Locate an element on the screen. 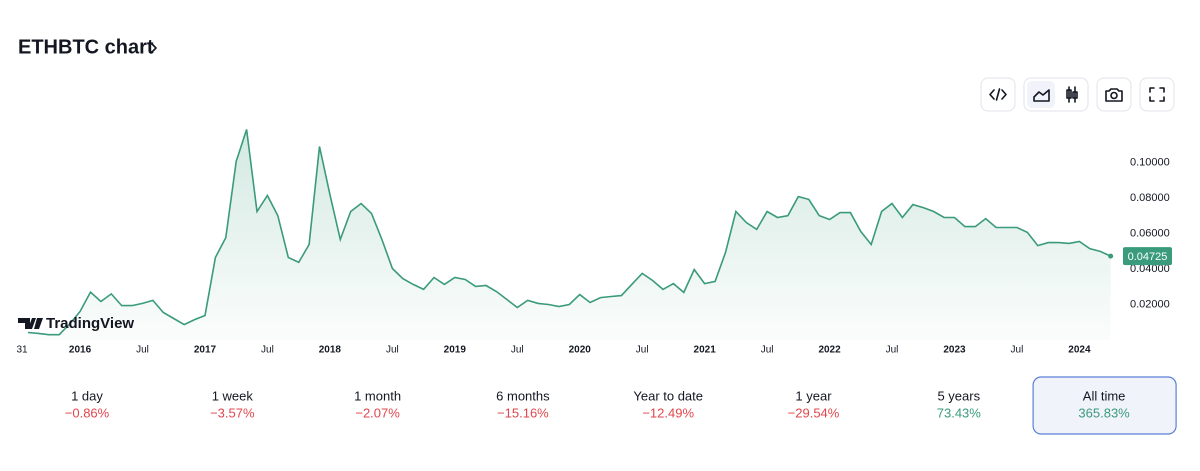 This screenshot has width=1200, height=471. period-change: −29.54% is located at coordinates (814, 412).